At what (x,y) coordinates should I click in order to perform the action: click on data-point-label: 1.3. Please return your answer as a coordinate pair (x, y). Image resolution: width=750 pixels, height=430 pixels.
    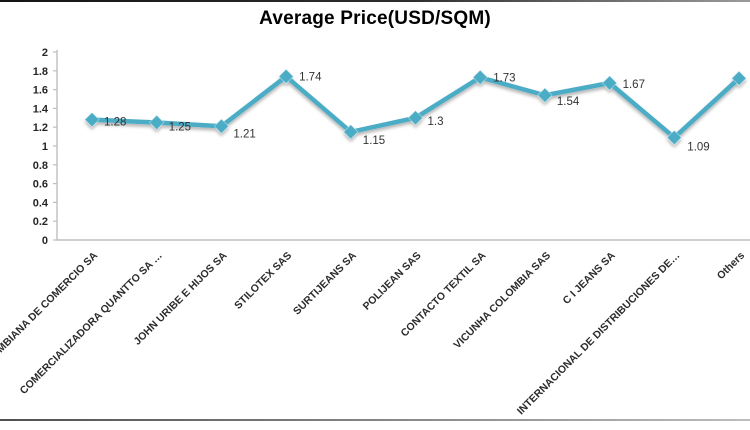
    Looking at the image, I should click on (436, 122).